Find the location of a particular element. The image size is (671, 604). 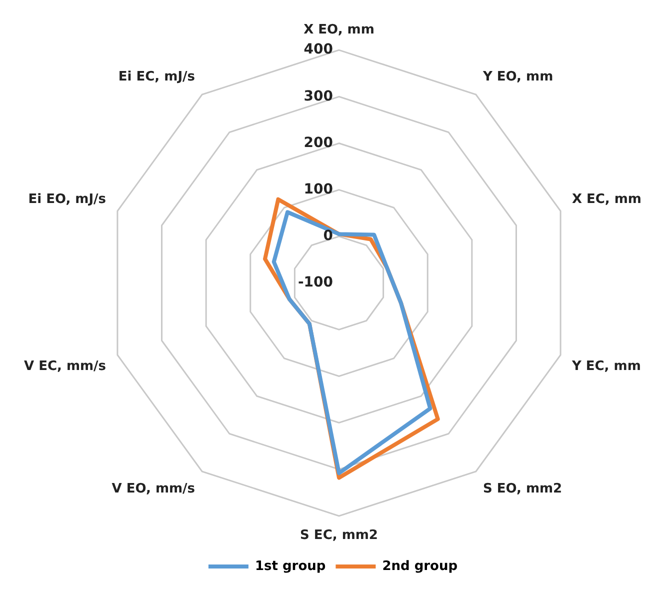

spoke-label: Ei EC, mJ/s is located at coordinates (157, 76).